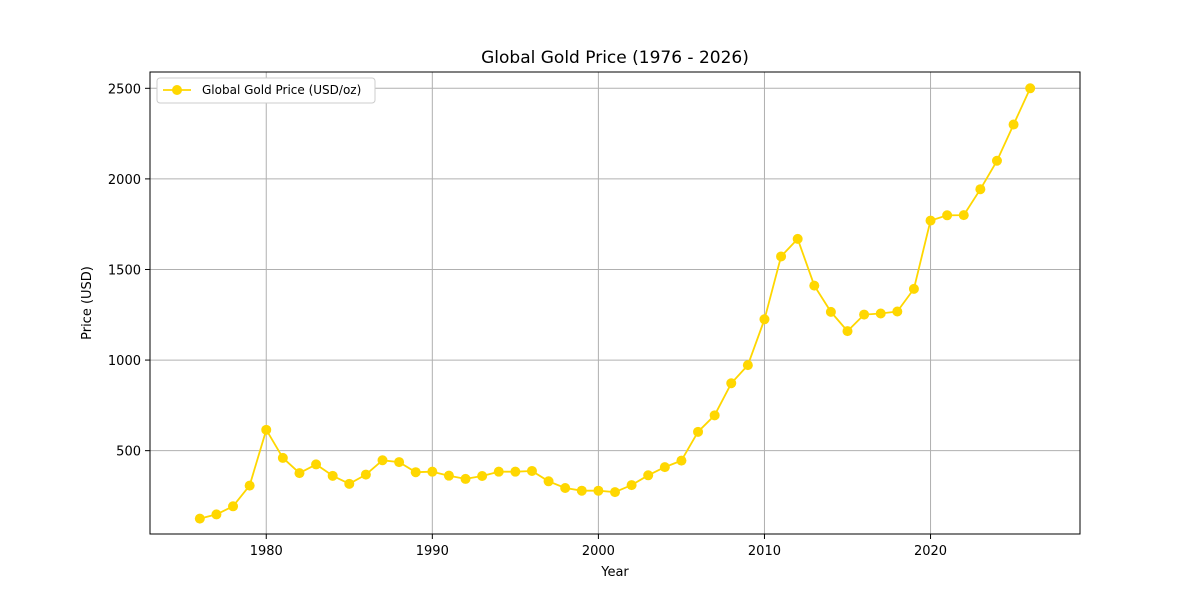 The image size is (1200, 600). I want to click on x-tick-label: 2020, so click(930, 551).